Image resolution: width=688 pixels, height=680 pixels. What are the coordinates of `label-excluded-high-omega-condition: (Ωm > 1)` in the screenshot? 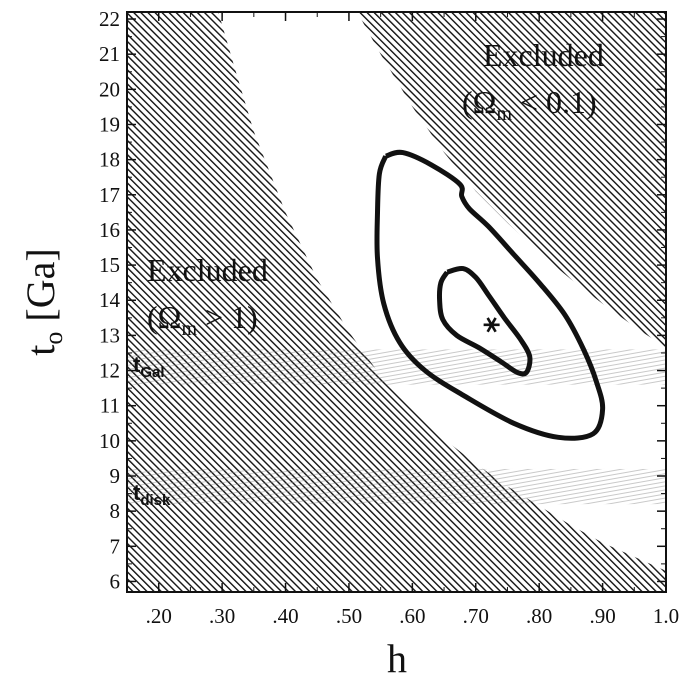 It's located at (202, 319).